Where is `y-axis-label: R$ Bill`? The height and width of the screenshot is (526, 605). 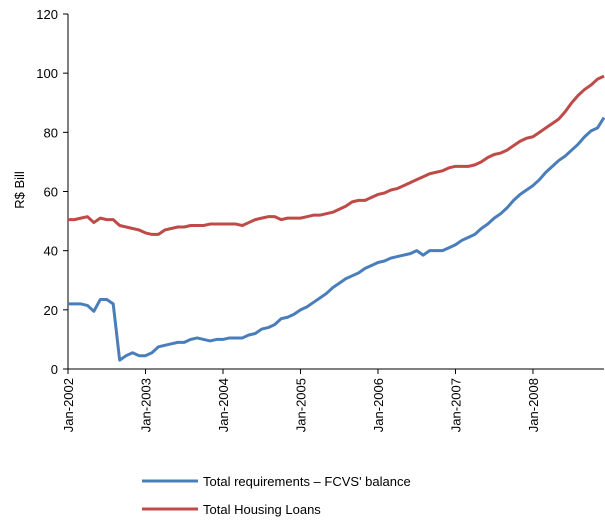 y-axis-label: R$ Bill is located at coordinates (19, 190).